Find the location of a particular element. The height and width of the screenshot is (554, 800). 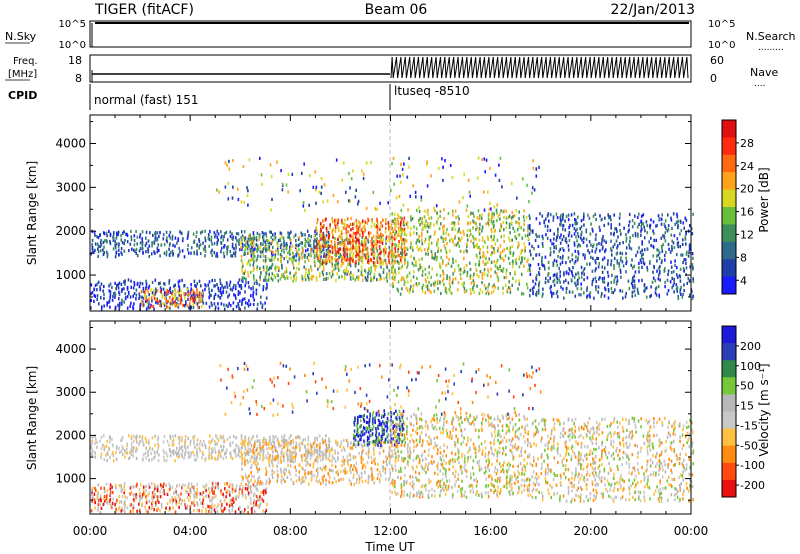

colorbar-tick-label: 20 is located at coordinates (747, 189).